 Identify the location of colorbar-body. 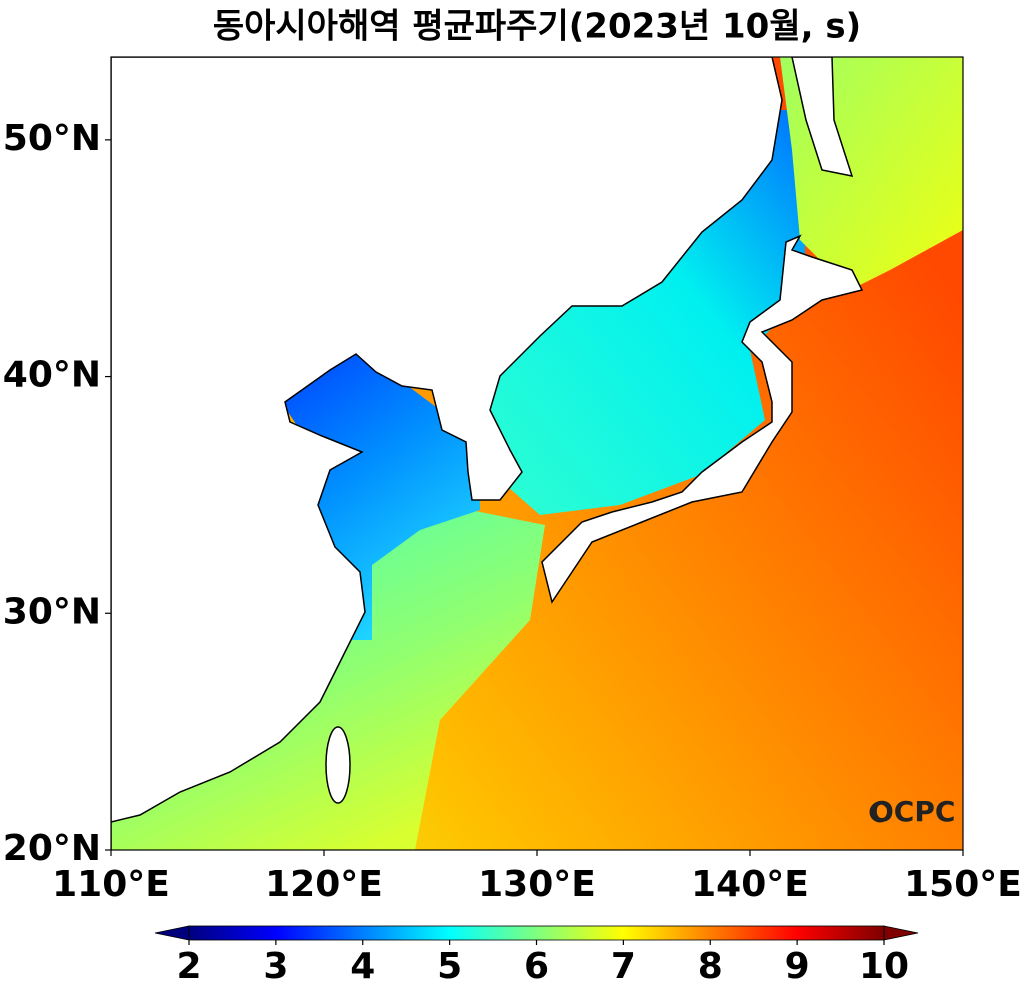
(536, 933).